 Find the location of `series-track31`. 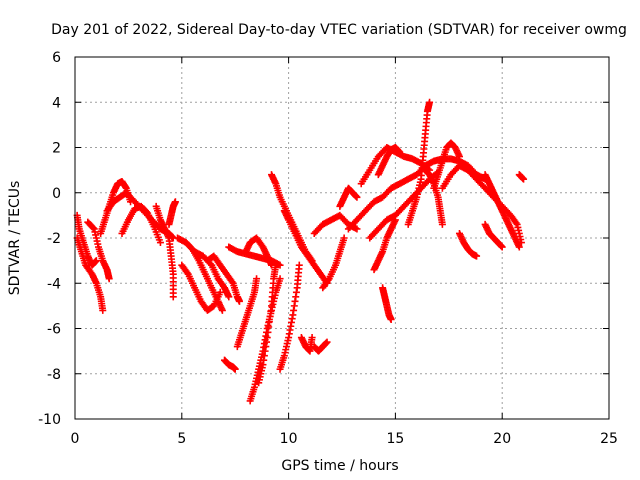

series-track31 is located at coordinates (387, 303).